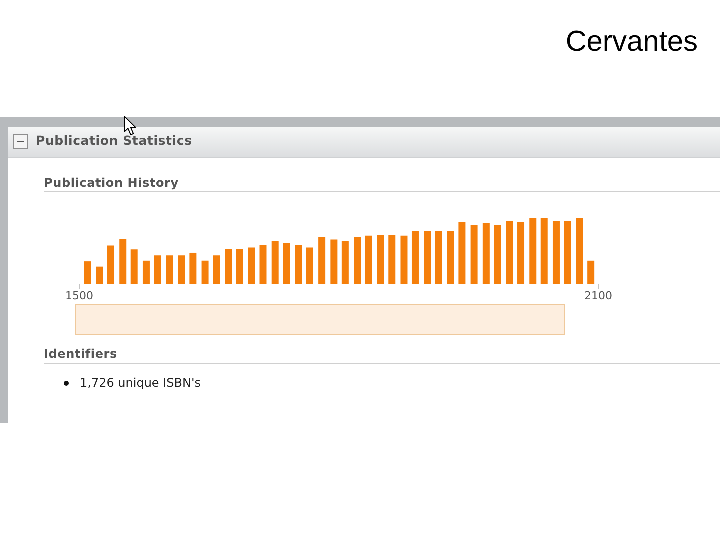 The image size is (720, 540). I want to click on chart-title: Cervantes, so click(632, 42).